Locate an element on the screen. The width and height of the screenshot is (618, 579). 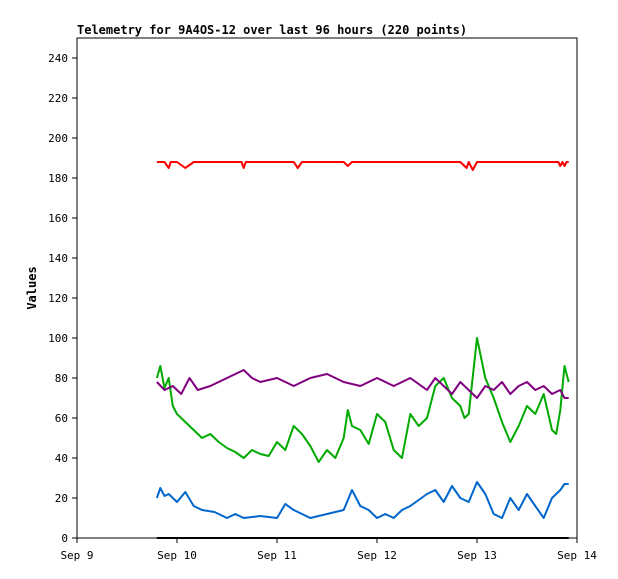
x-tick-label: Sep 14 is located at coordinates (577, 555).